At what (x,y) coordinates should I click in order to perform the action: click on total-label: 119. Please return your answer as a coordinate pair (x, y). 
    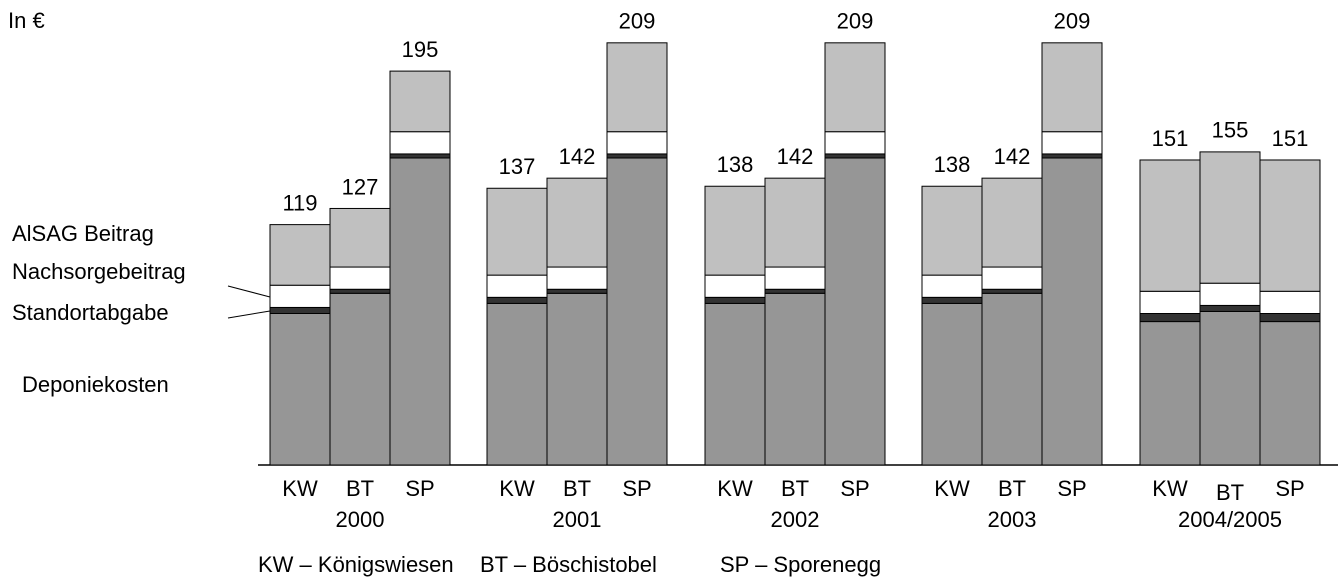
    Looking at the image, I should click on (299, 202).